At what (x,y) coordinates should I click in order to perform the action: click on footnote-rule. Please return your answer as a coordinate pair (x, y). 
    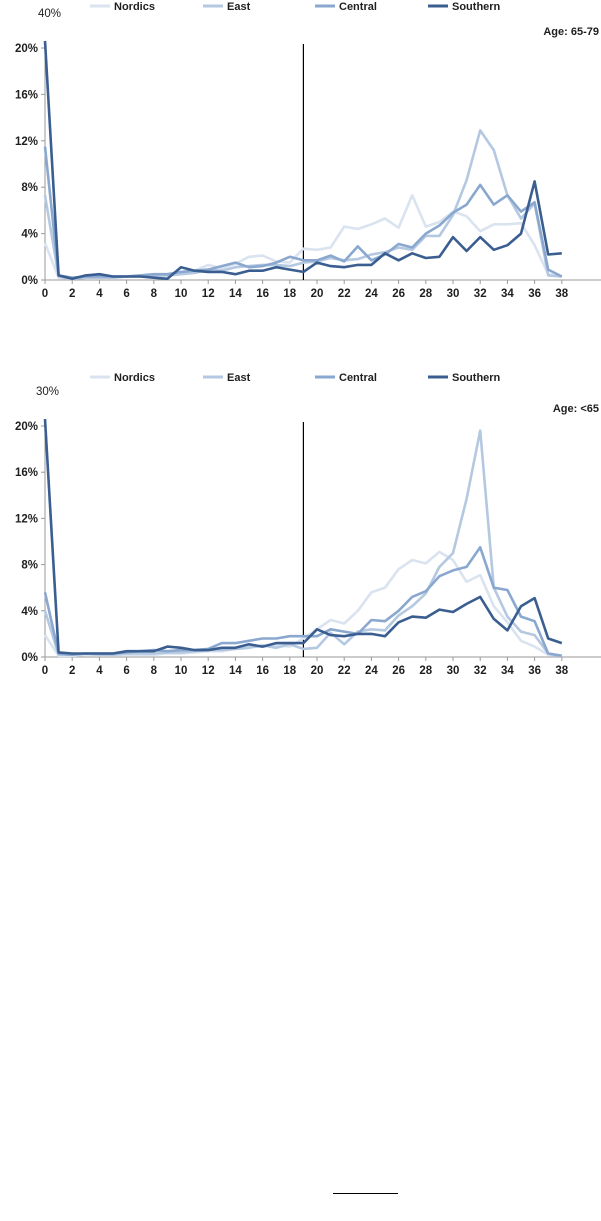
    Looking at the image, I should click on (365, 1193).